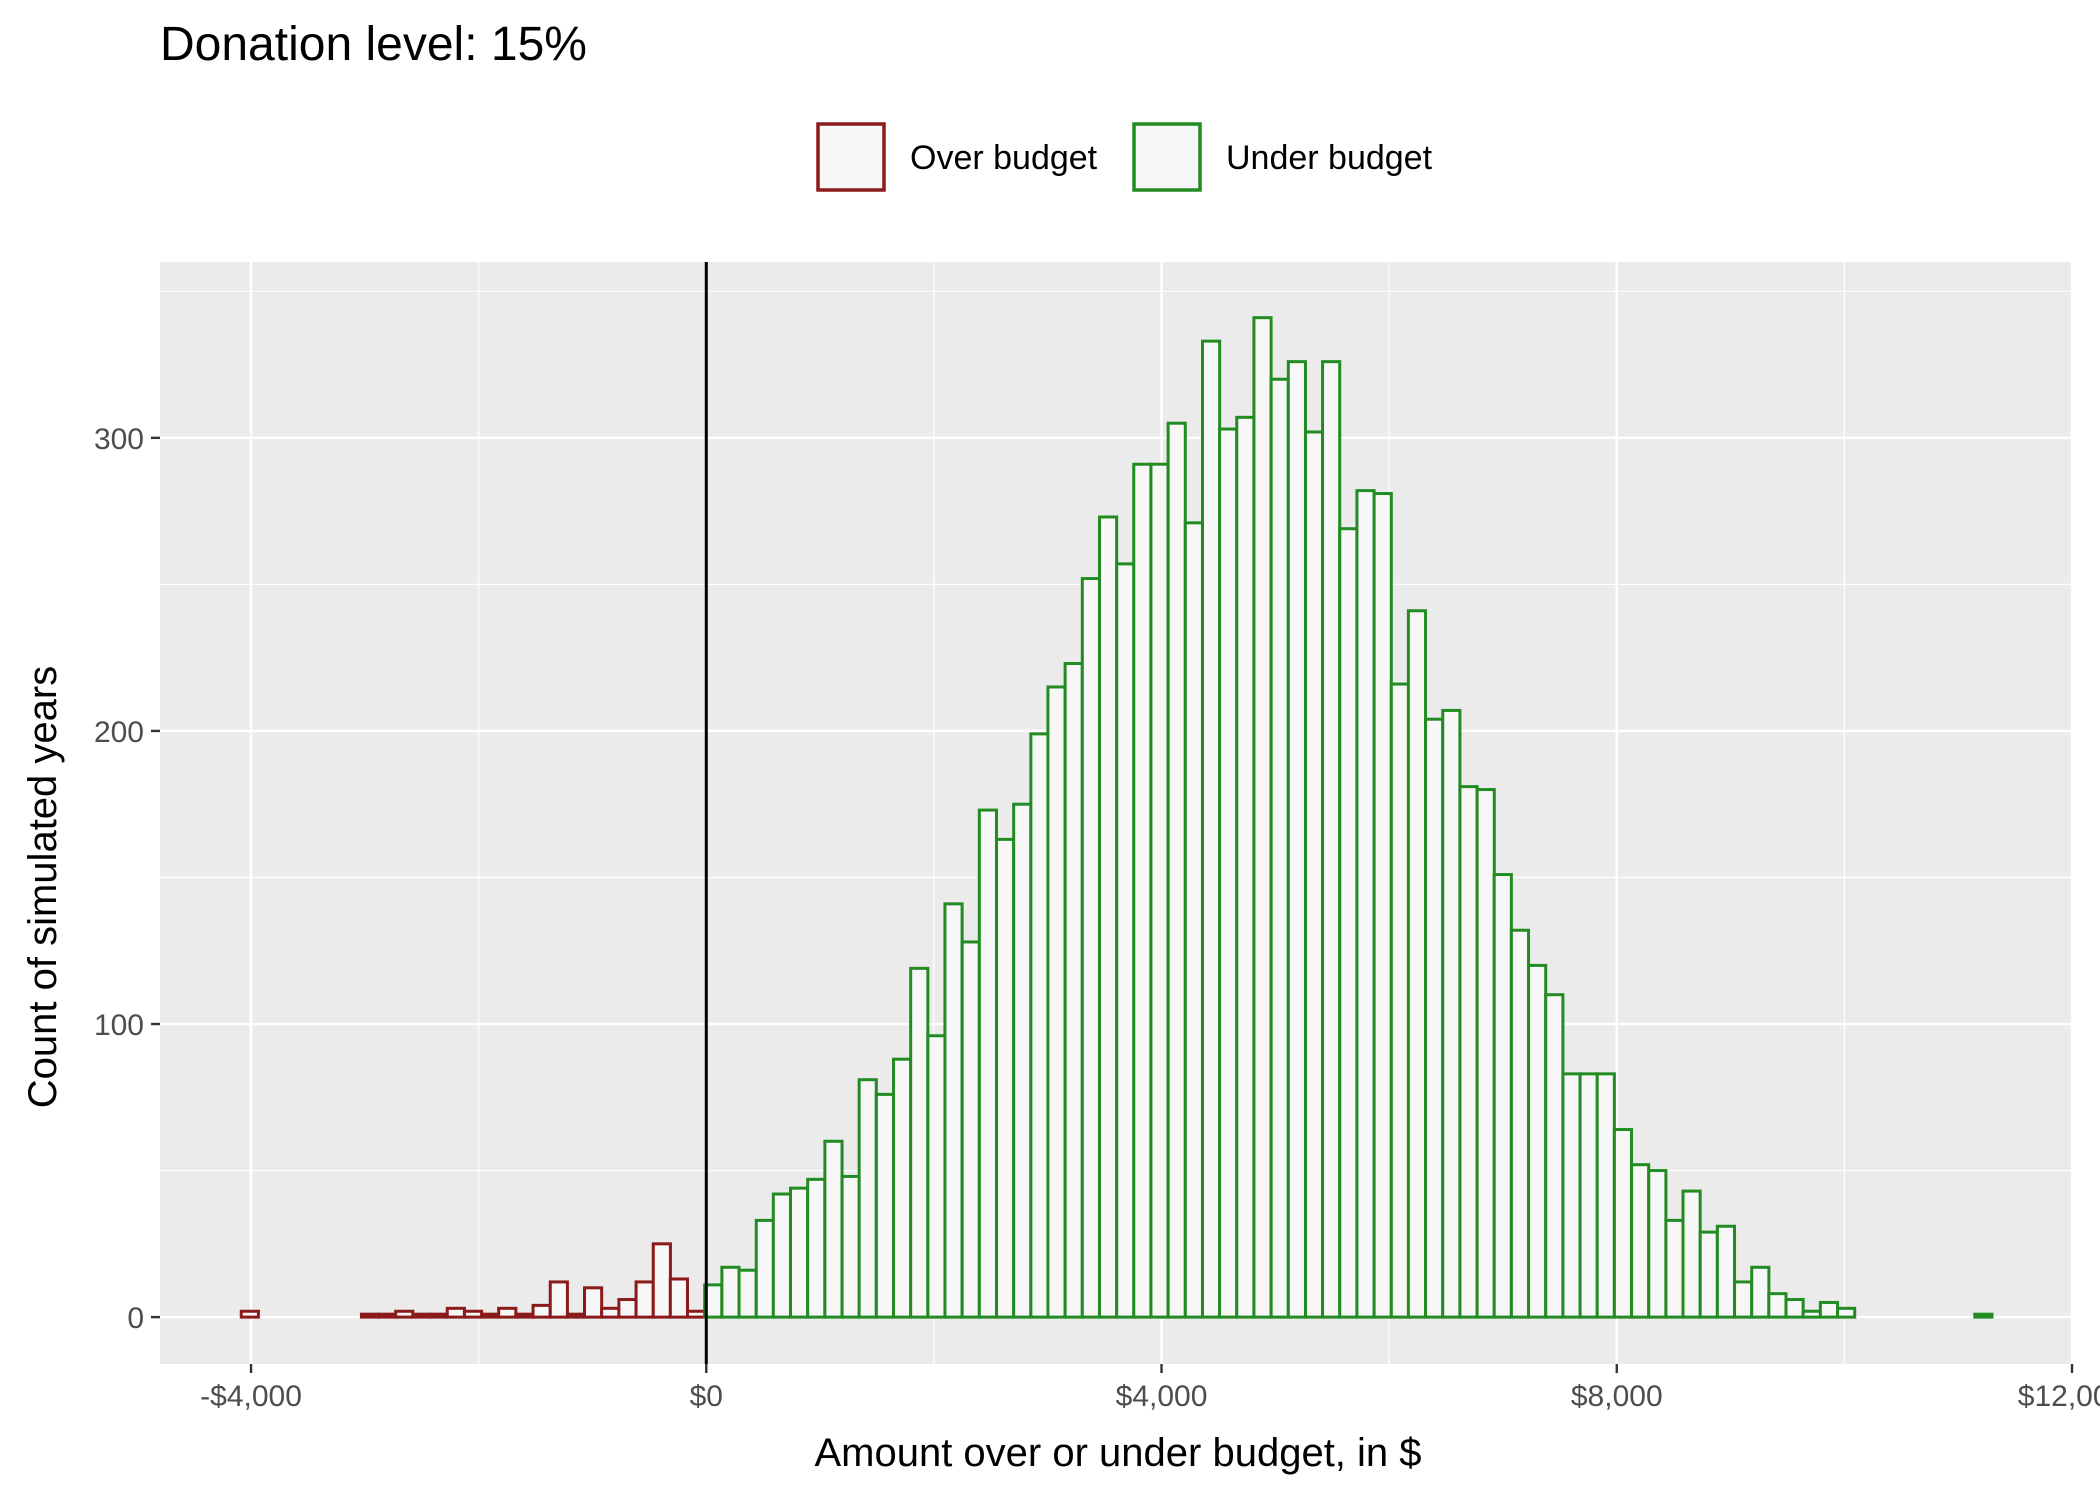 This screenshot has width=2100, height=1505. Describe the element at coordinates (135, 1318) in the screenshot. I see `y-tick-label: 0` at that location.